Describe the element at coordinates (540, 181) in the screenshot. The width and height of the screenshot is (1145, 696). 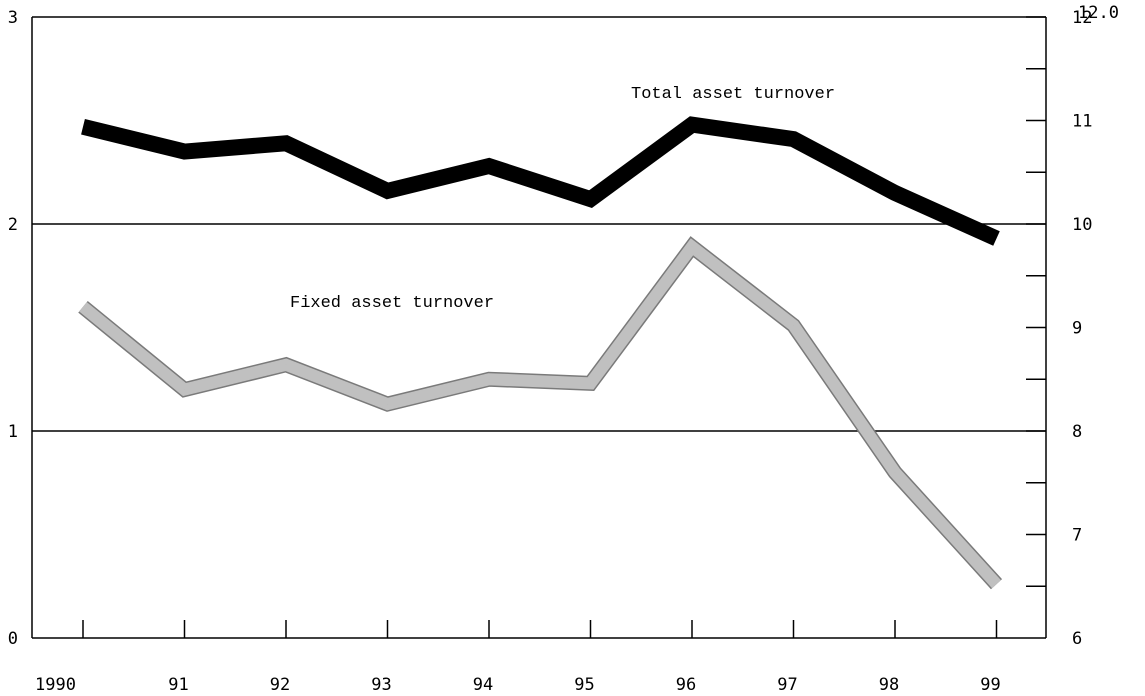
I see `series-line-total-asset-turnover` at that location.